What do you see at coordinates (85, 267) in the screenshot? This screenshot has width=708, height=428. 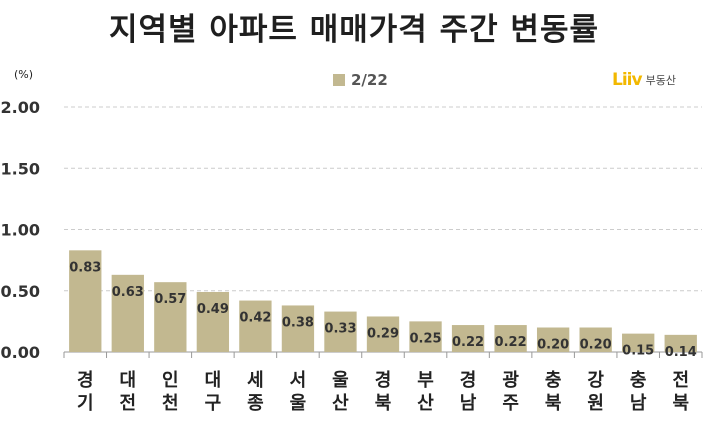 I see `bar-value-label: 0.83` at bounding box center [85, 267].